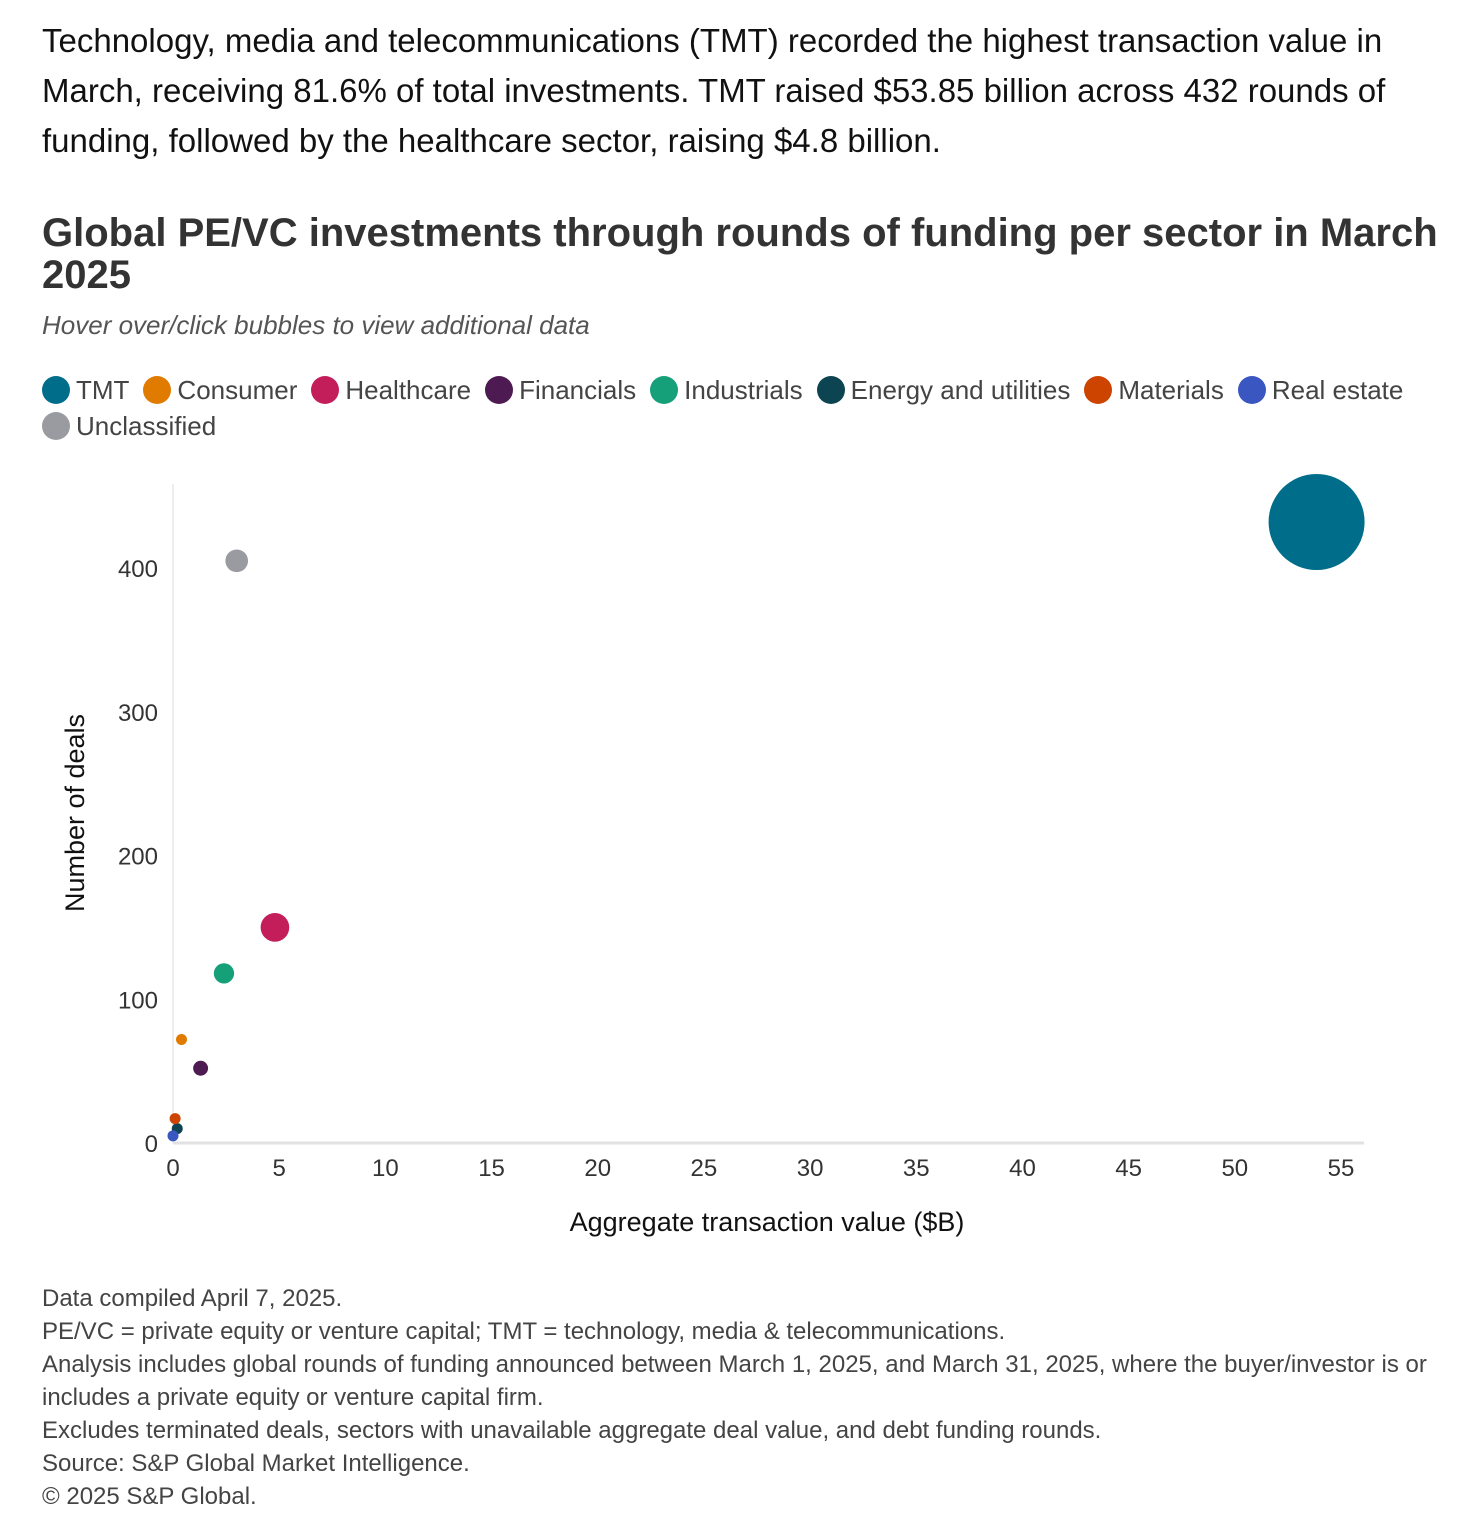  Describe the element at coordinates (138, 857) in the screenshot. I see `y-tick-label: 200` at that location.